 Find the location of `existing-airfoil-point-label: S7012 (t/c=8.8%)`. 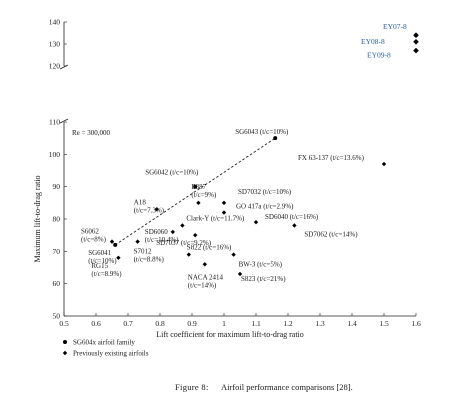

existing-airfoil-point-label: S7012 (t/c=8.8%) is located at coordinates (149, 256).